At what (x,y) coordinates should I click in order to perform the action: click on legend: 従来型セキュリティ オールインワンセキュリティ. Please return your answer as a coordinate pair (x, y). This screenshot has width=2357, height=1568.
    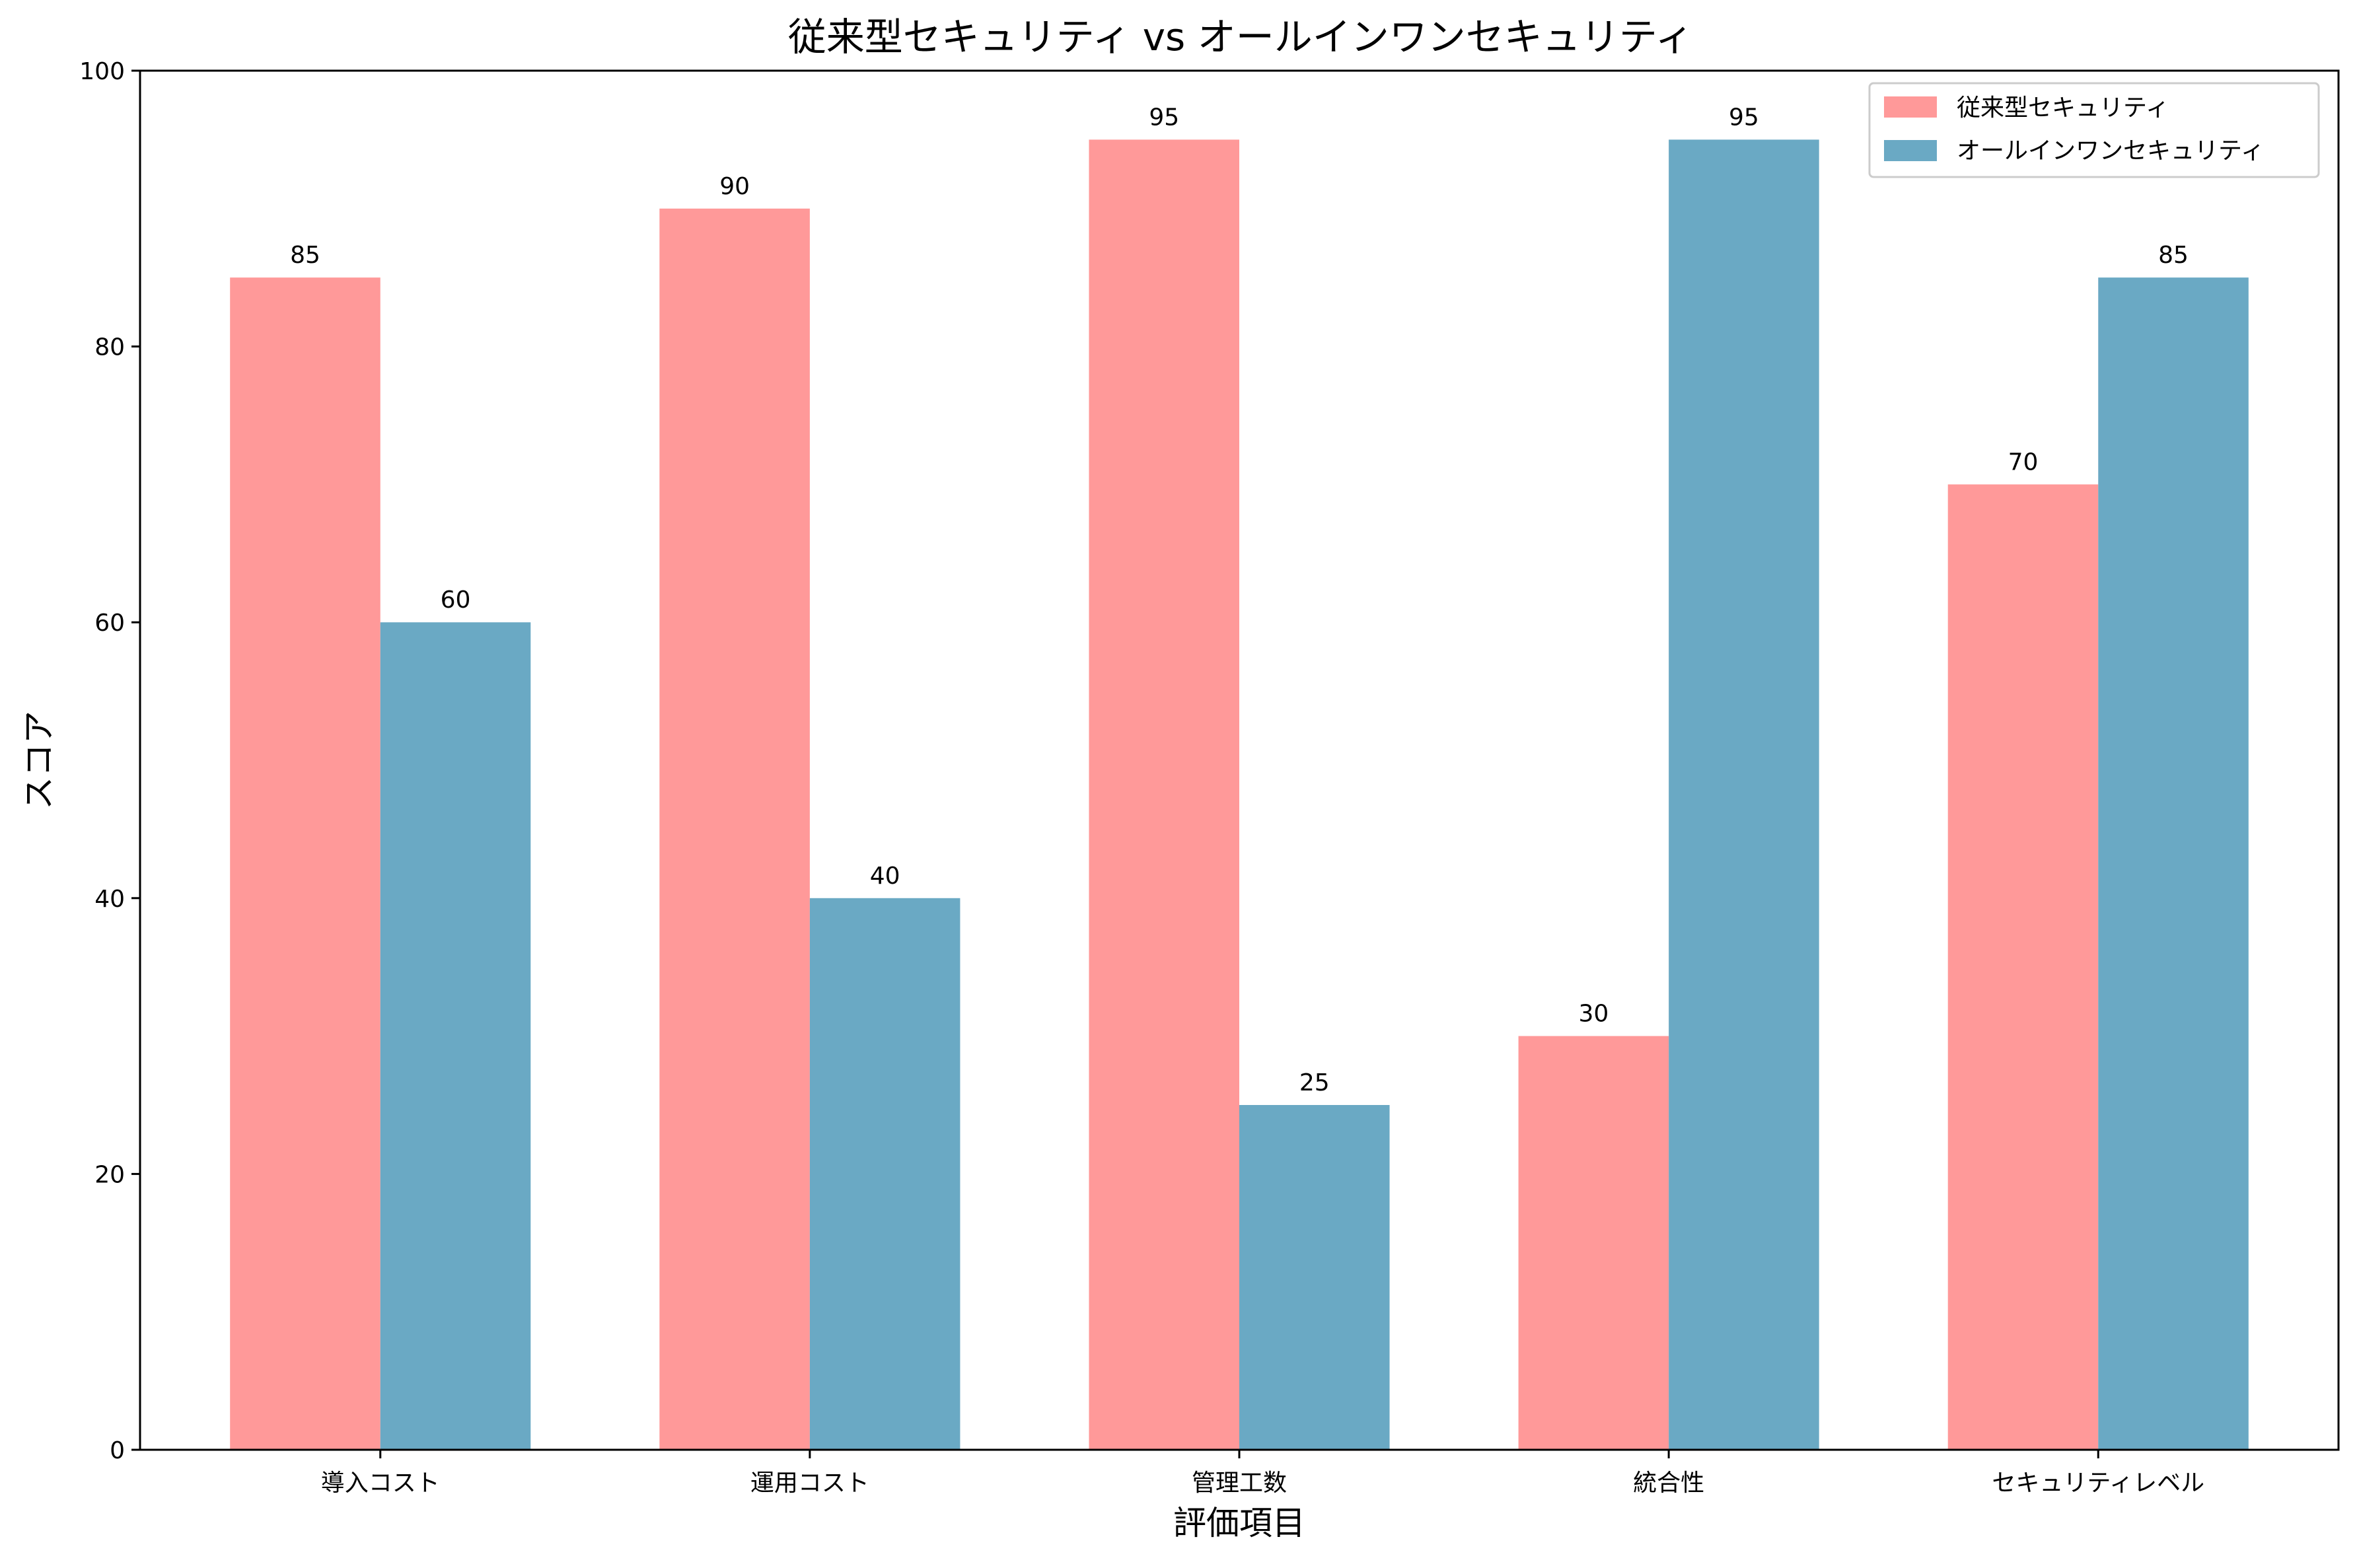
    Looking at the image, I should click on (2094, 130).